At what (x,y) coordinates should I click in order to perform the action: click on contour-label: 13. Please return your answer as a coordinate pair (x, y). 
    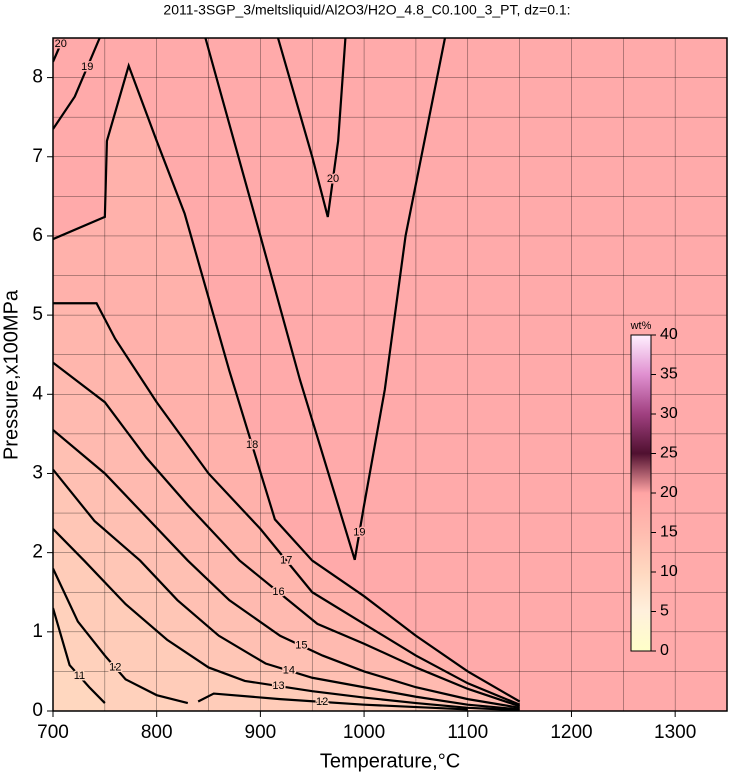
    Looking at the image, I should click on (278, 686).